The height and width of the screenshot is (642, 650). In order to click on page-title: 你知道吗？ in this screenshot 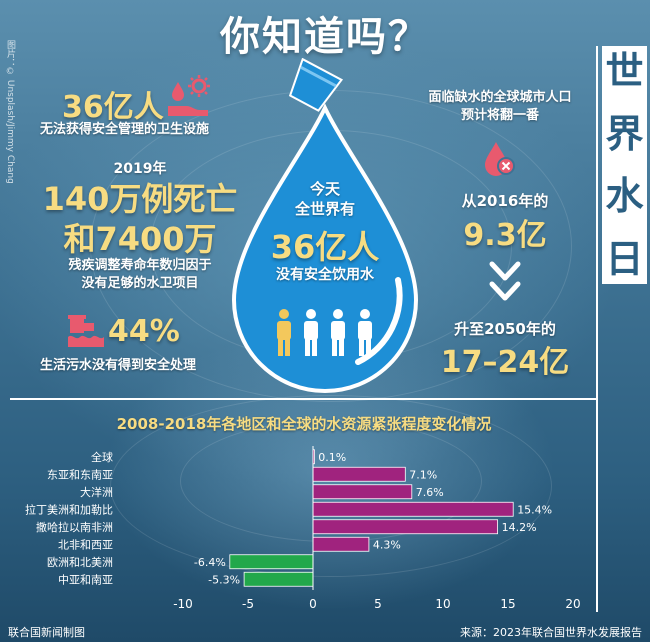, I will do `click(325, 37)`.